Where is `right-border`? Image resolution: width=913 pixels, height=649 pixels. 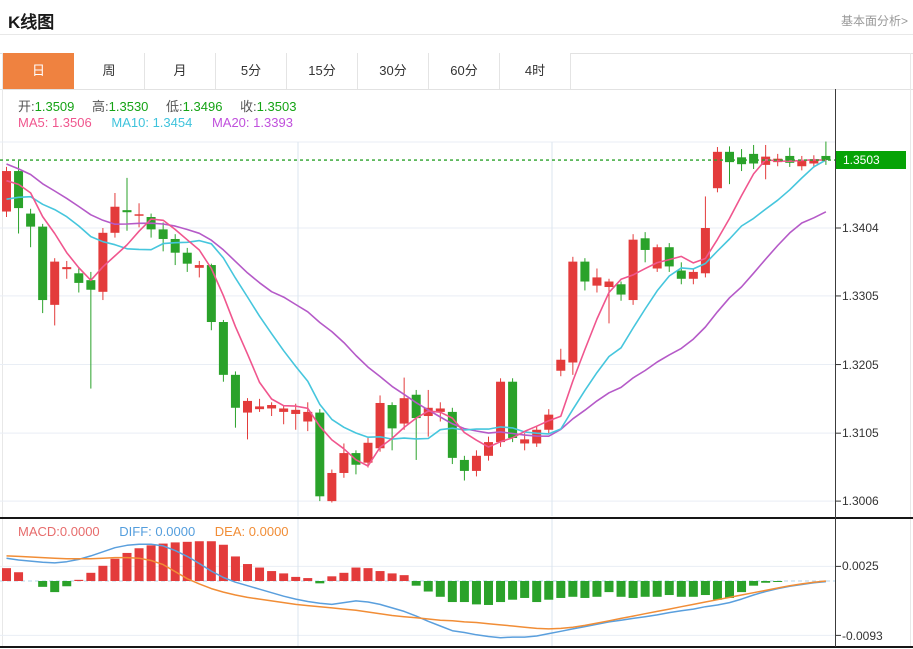
right-border is located at coordinates (910, 350).